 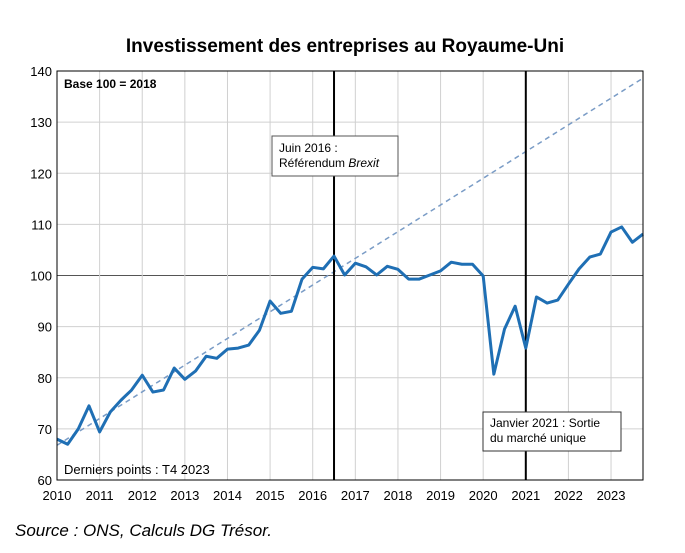 What do you see at coordinates (483, 495) in the screenshot?
I see `x-tick-label: 2020` at bounding box center [483, 495].